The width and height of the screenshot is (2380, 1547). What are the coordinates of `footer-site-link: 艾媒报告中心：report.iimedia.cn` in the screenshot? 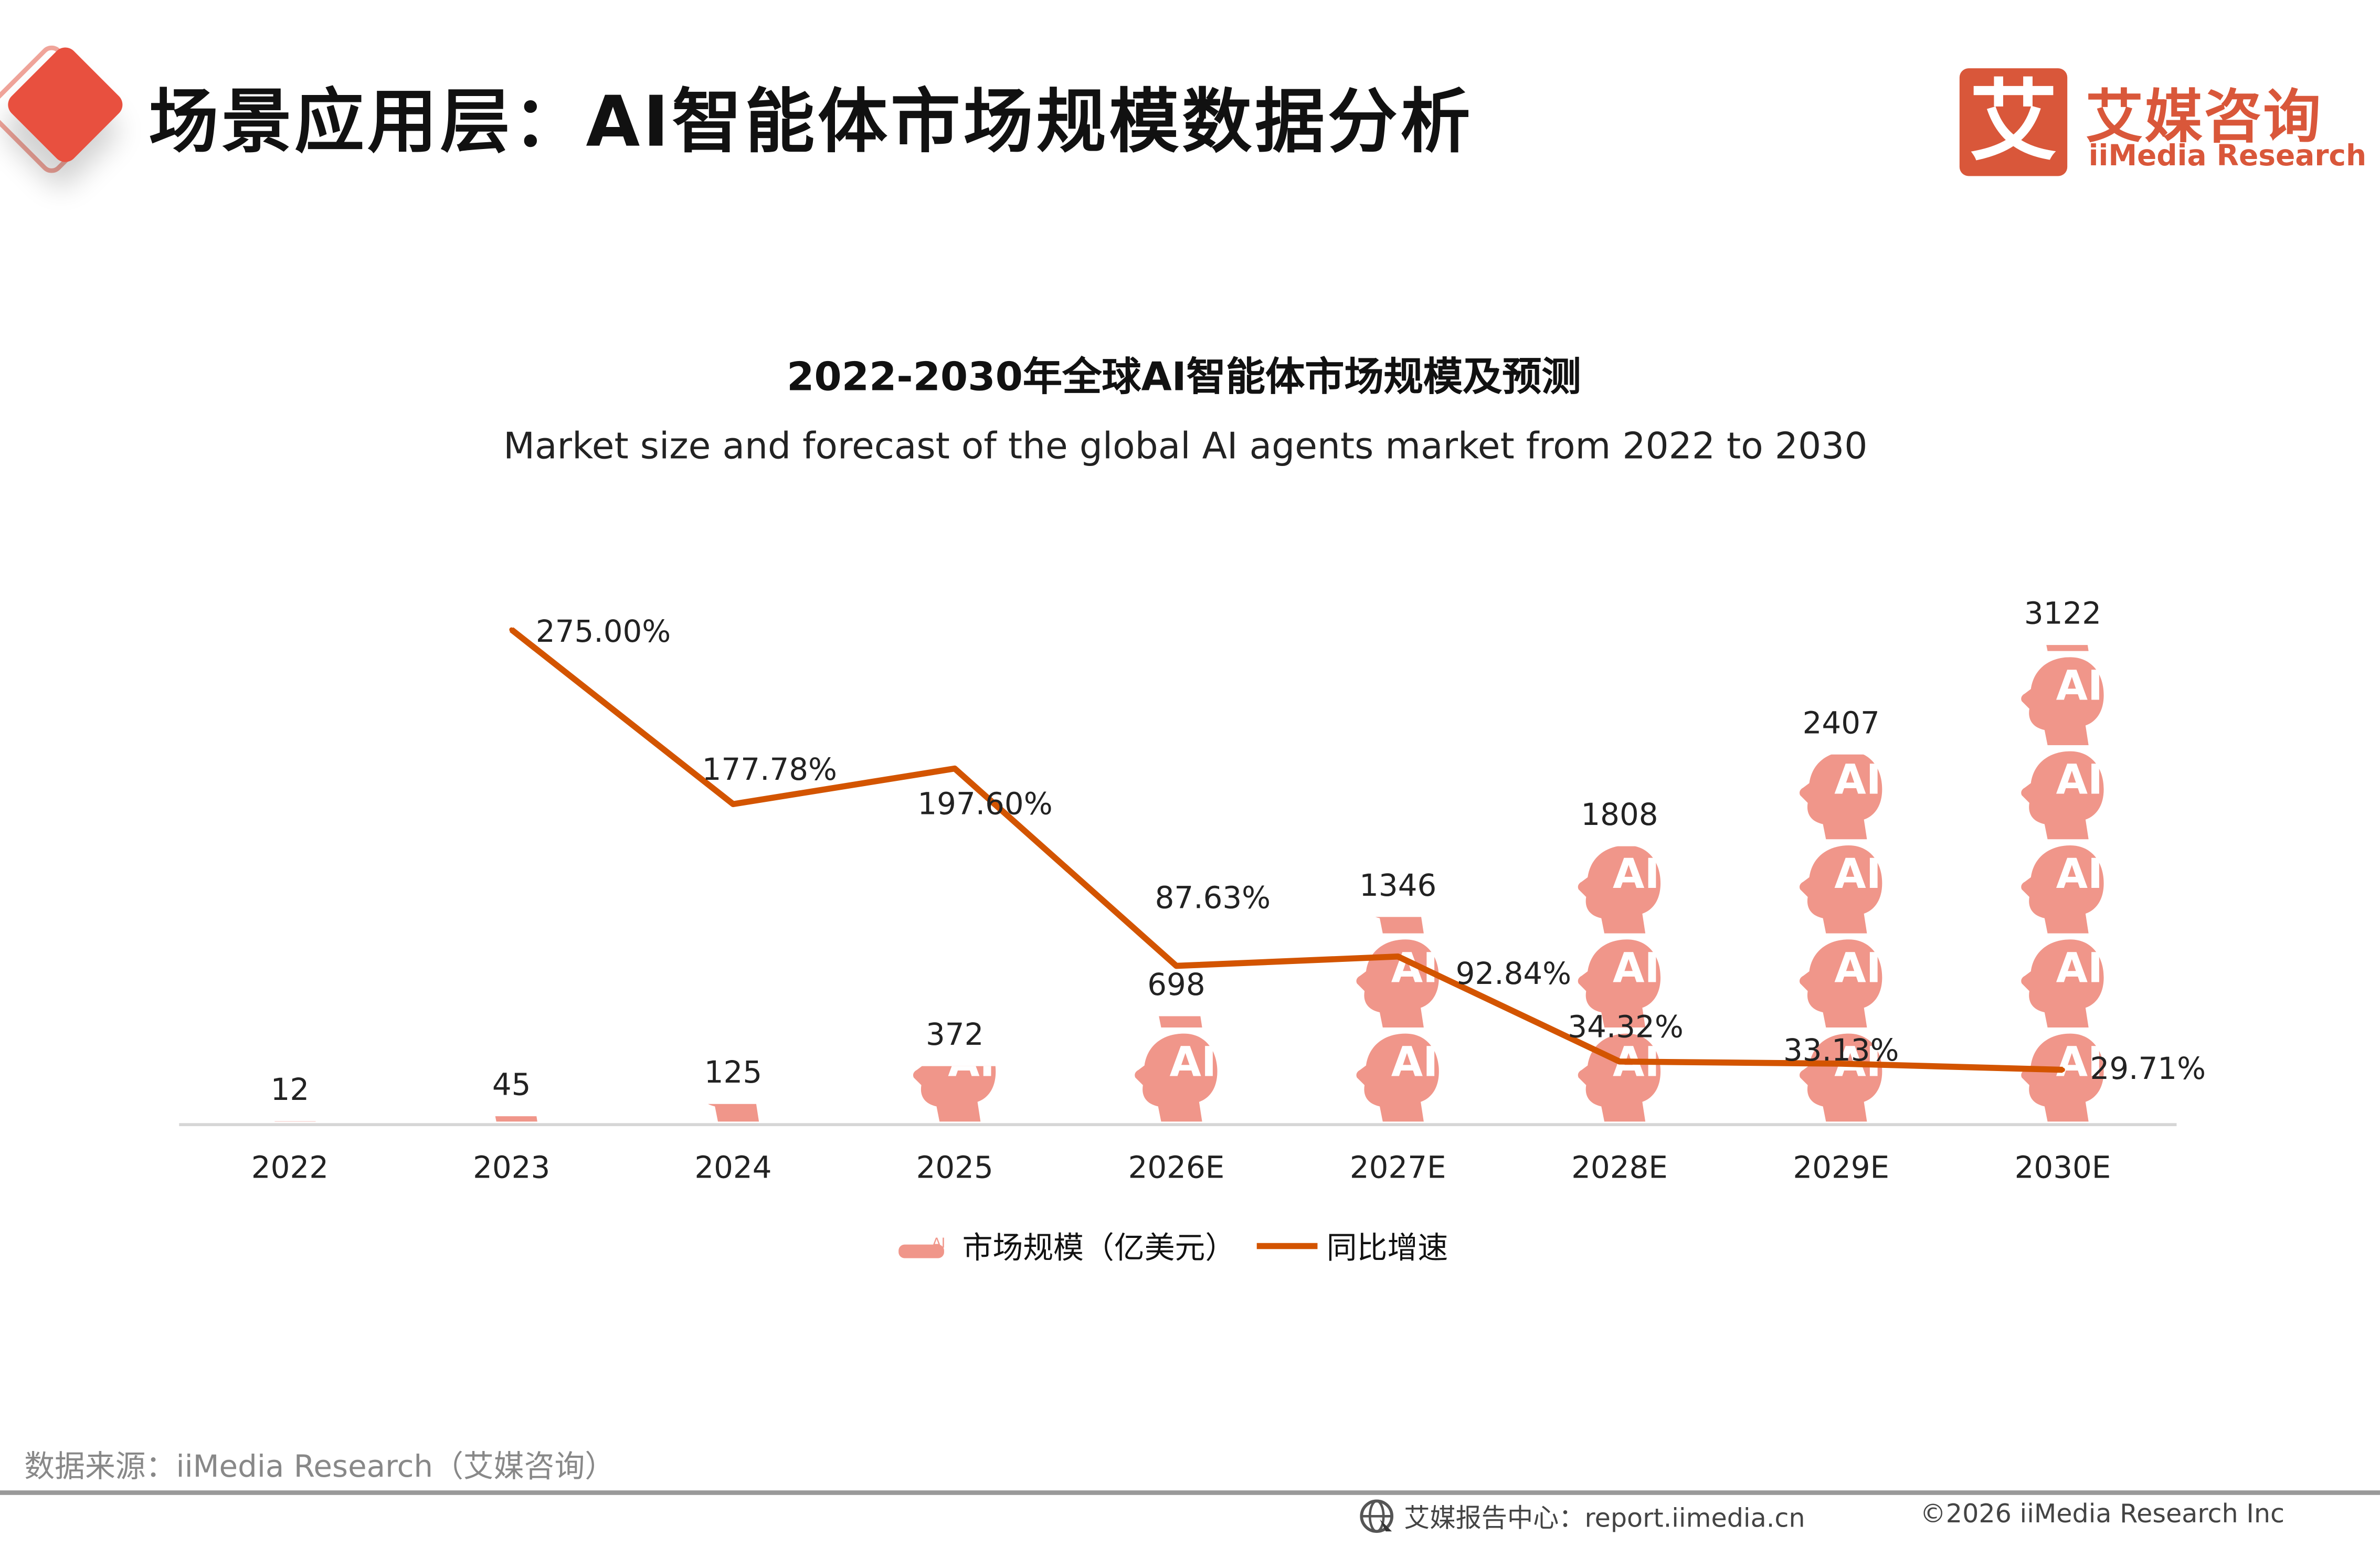 It's located at (1604, 1519).